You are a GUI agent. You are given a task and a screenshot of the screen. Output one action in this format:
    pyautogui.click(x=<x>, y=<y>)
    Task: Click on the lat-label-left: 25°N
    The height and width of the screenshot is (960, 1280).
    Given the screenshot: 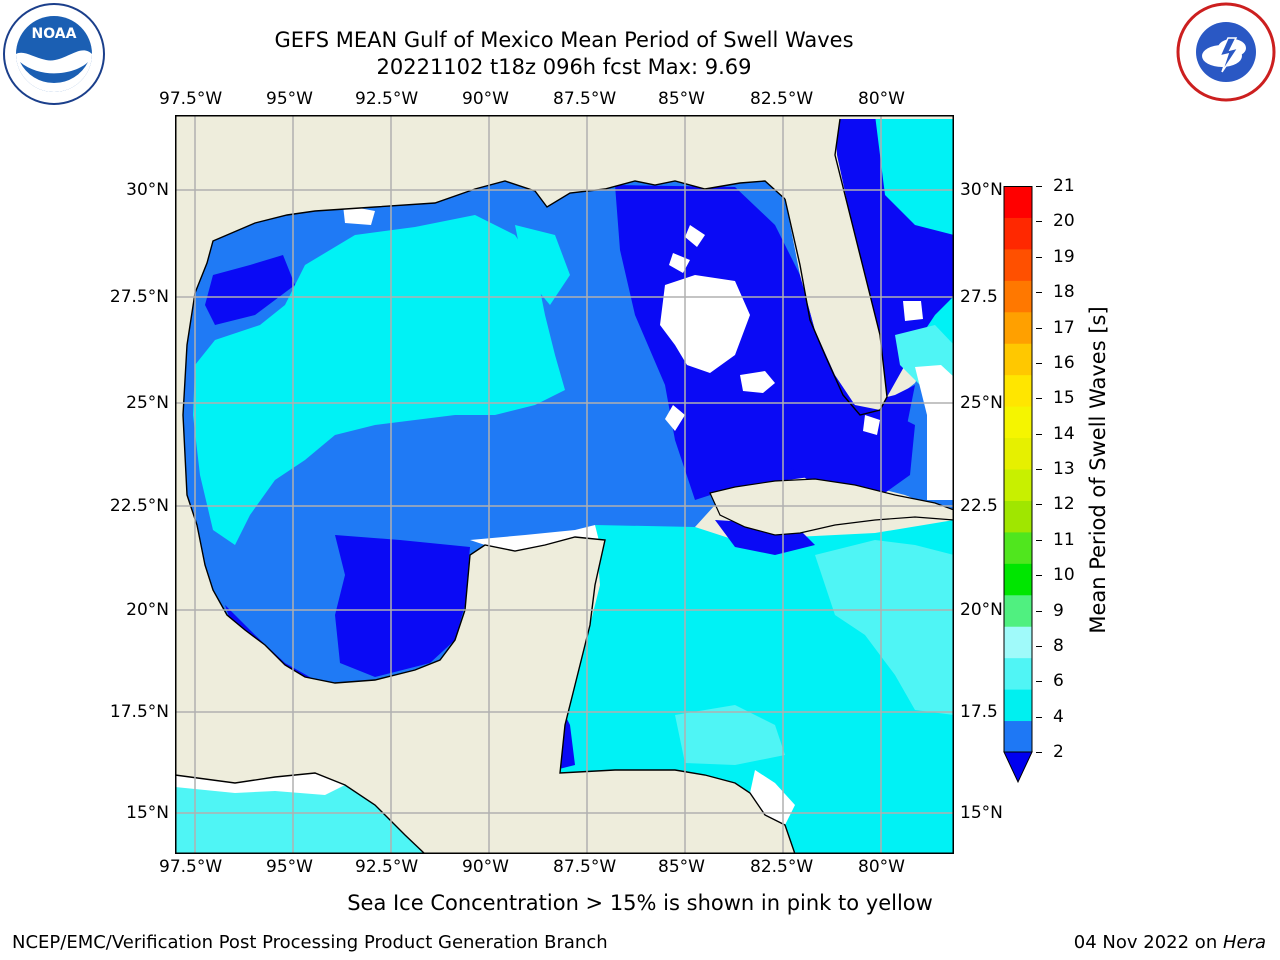 What is the action you would take?
    pyautogui.click(x=147, y=403)
    